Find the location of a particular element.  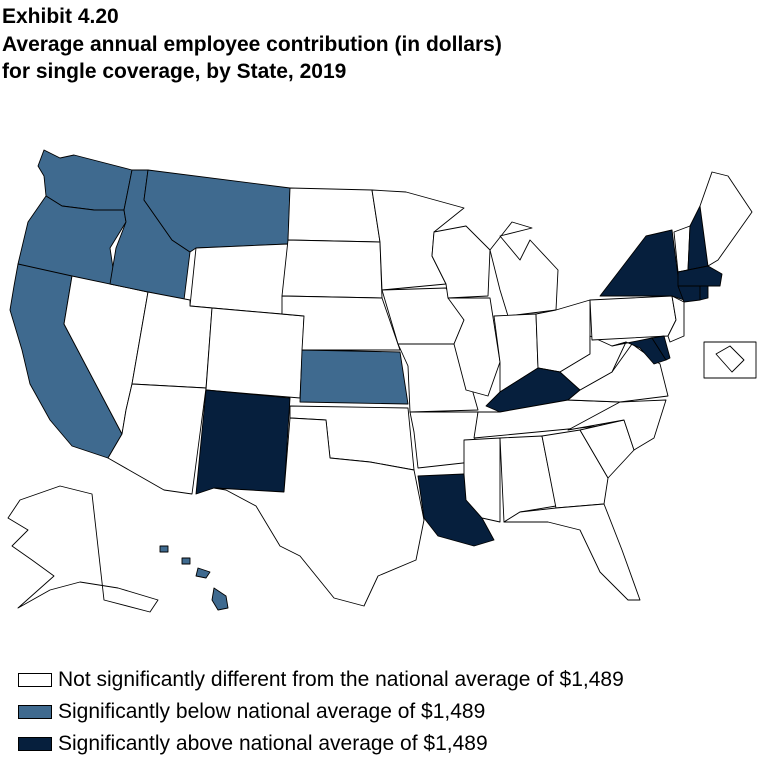

state-PA is located at coordinates (633, 318).